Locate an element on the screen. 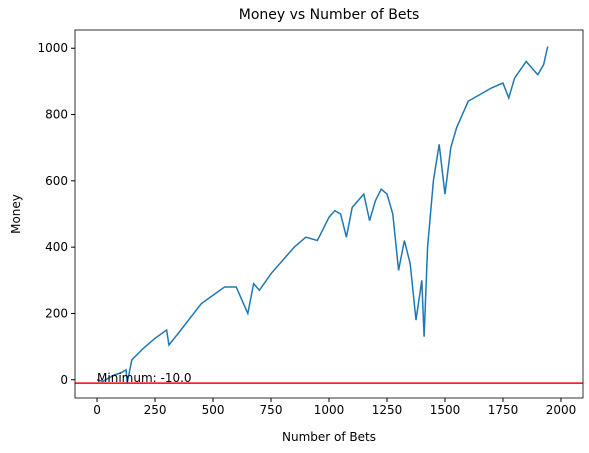  y-tick-label: 600 is located at coordinates (56, 181).